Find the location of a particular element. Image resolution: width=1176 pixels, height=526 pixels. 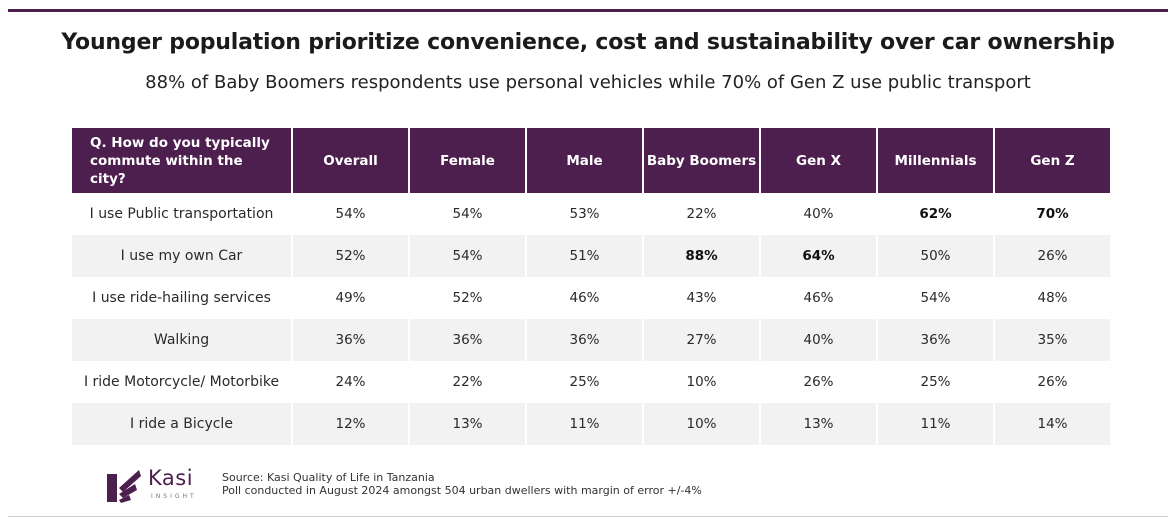

table-cell: 24% is located at coordinates (351, 382).